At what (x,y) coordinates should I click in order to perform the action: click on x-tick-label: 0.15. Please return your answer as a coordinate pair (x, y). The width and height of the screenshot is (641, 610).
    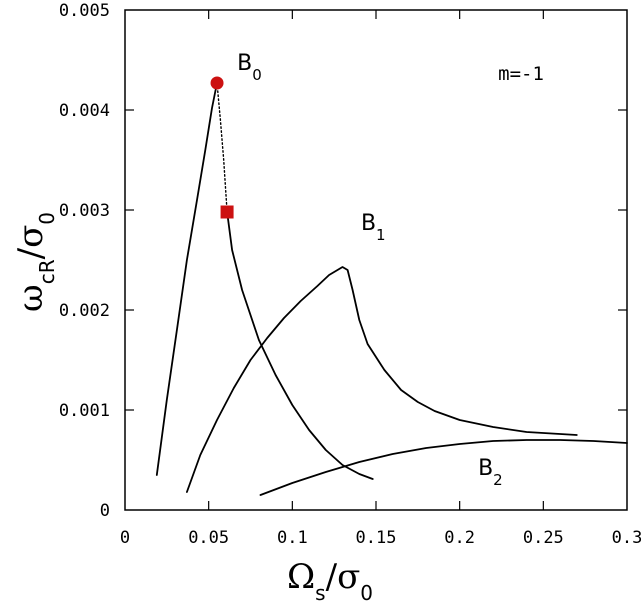
    Looking at the image, I should click on (376, 538).